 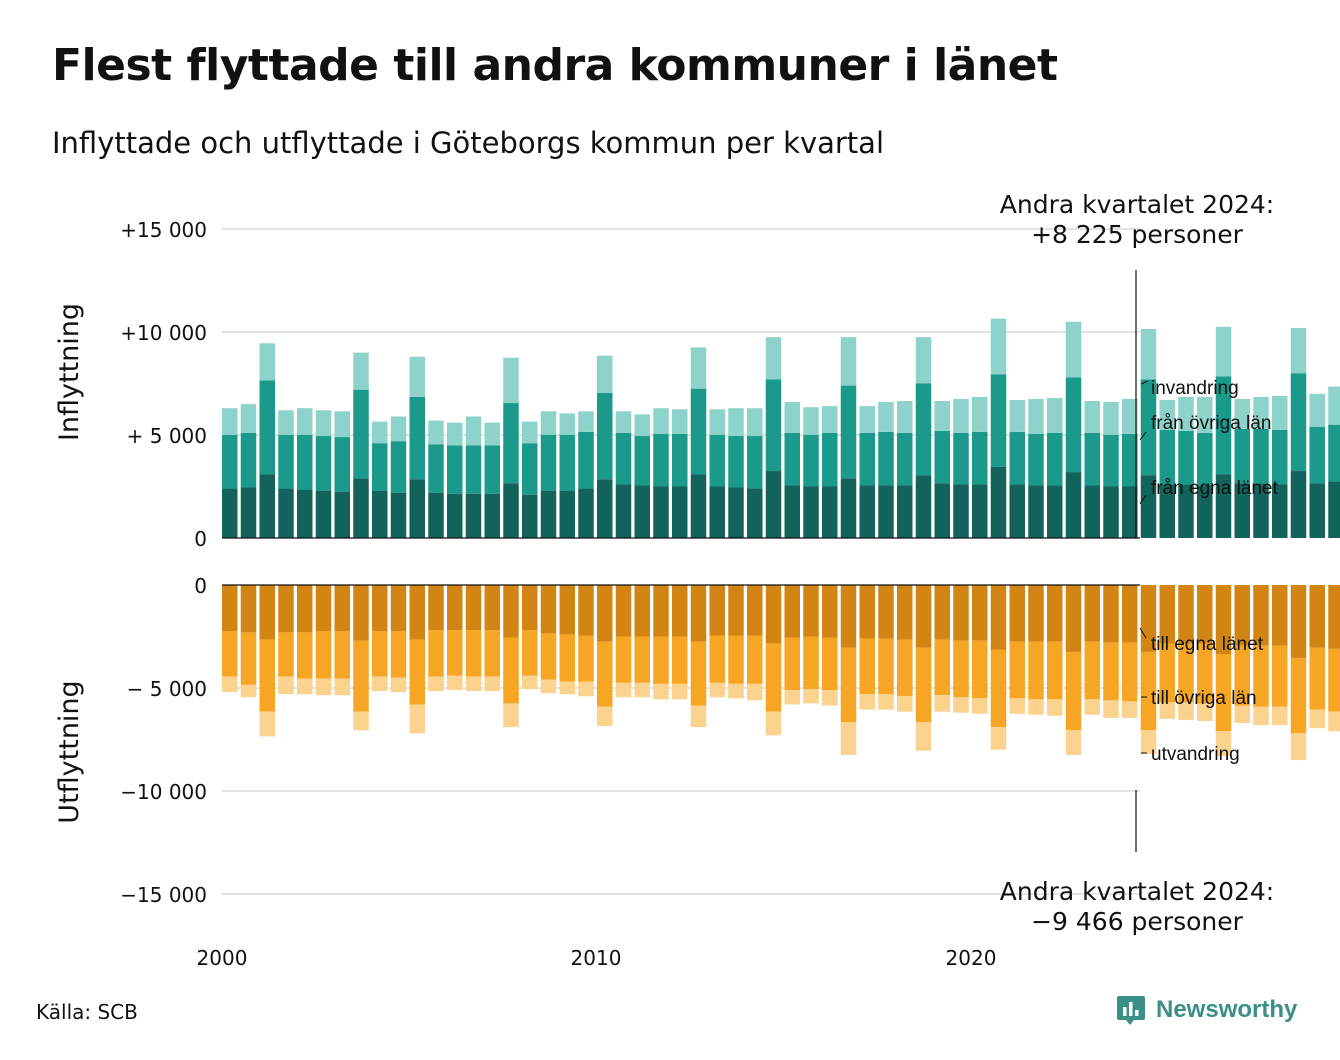 I want to click on brand-logo: Newsworthy, so click(x=1206, y=1010).